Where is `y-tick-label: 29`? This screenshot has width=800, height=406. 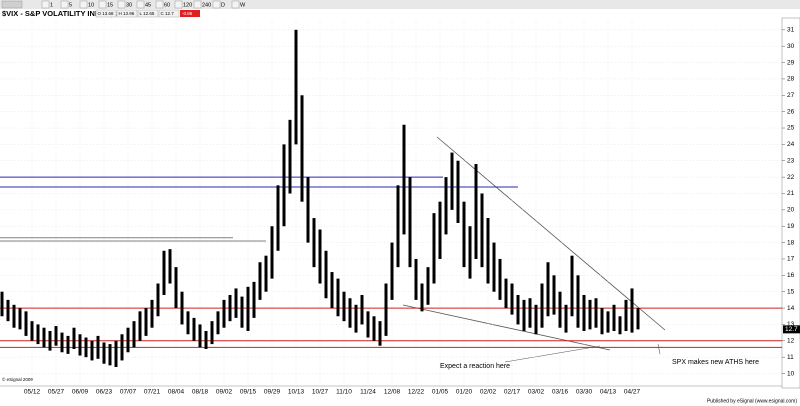 y-tick-label: 29 is located at coordinates (791, 62).